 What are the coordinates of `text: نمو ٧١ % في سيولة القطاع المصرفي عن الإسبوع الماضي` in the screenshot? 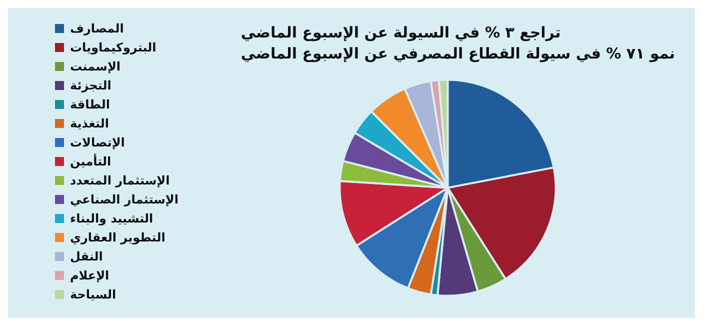 It's located at (458, 53).